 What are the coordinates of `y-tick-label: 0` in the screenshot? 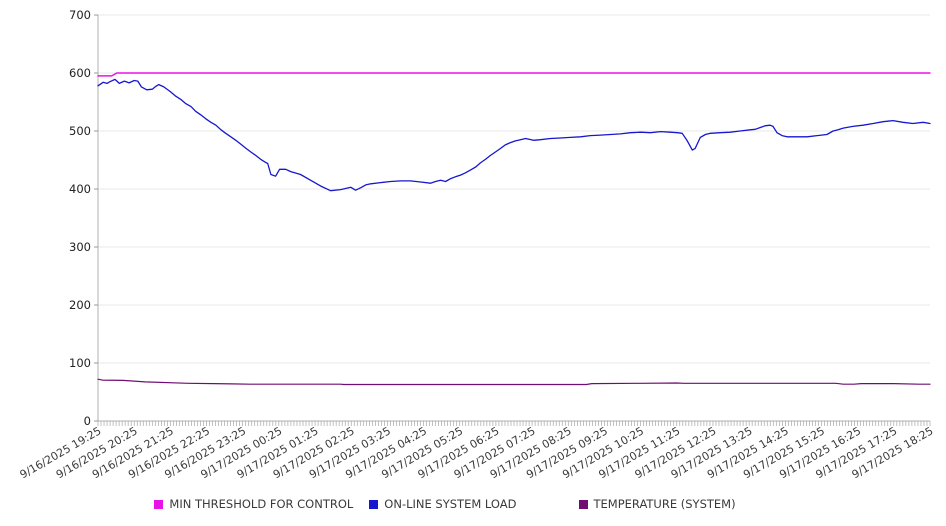 It's located at (87, 421).